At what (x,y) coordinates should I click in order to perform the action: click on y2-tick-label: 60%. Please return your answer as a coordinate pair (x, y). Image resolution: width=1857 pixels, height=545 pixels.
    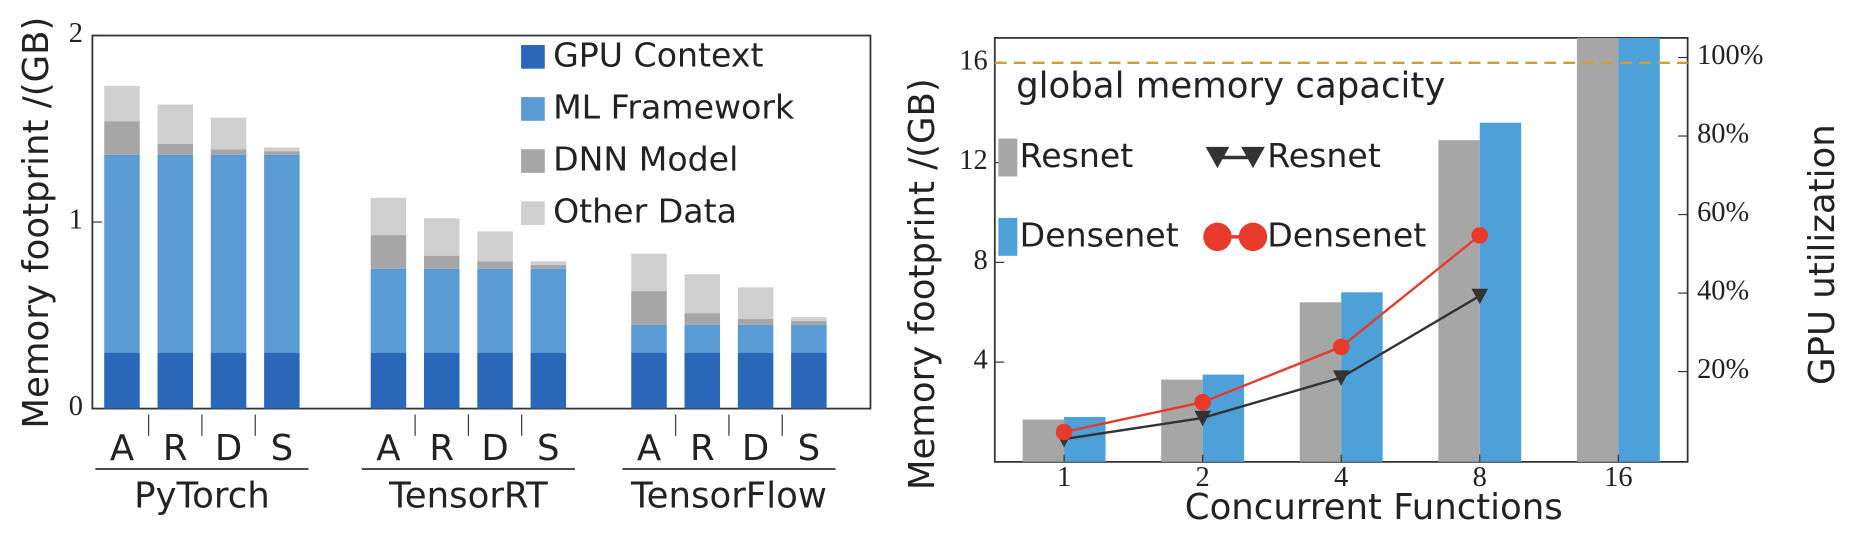
    Looking at the image, I should click on (1723, 212).